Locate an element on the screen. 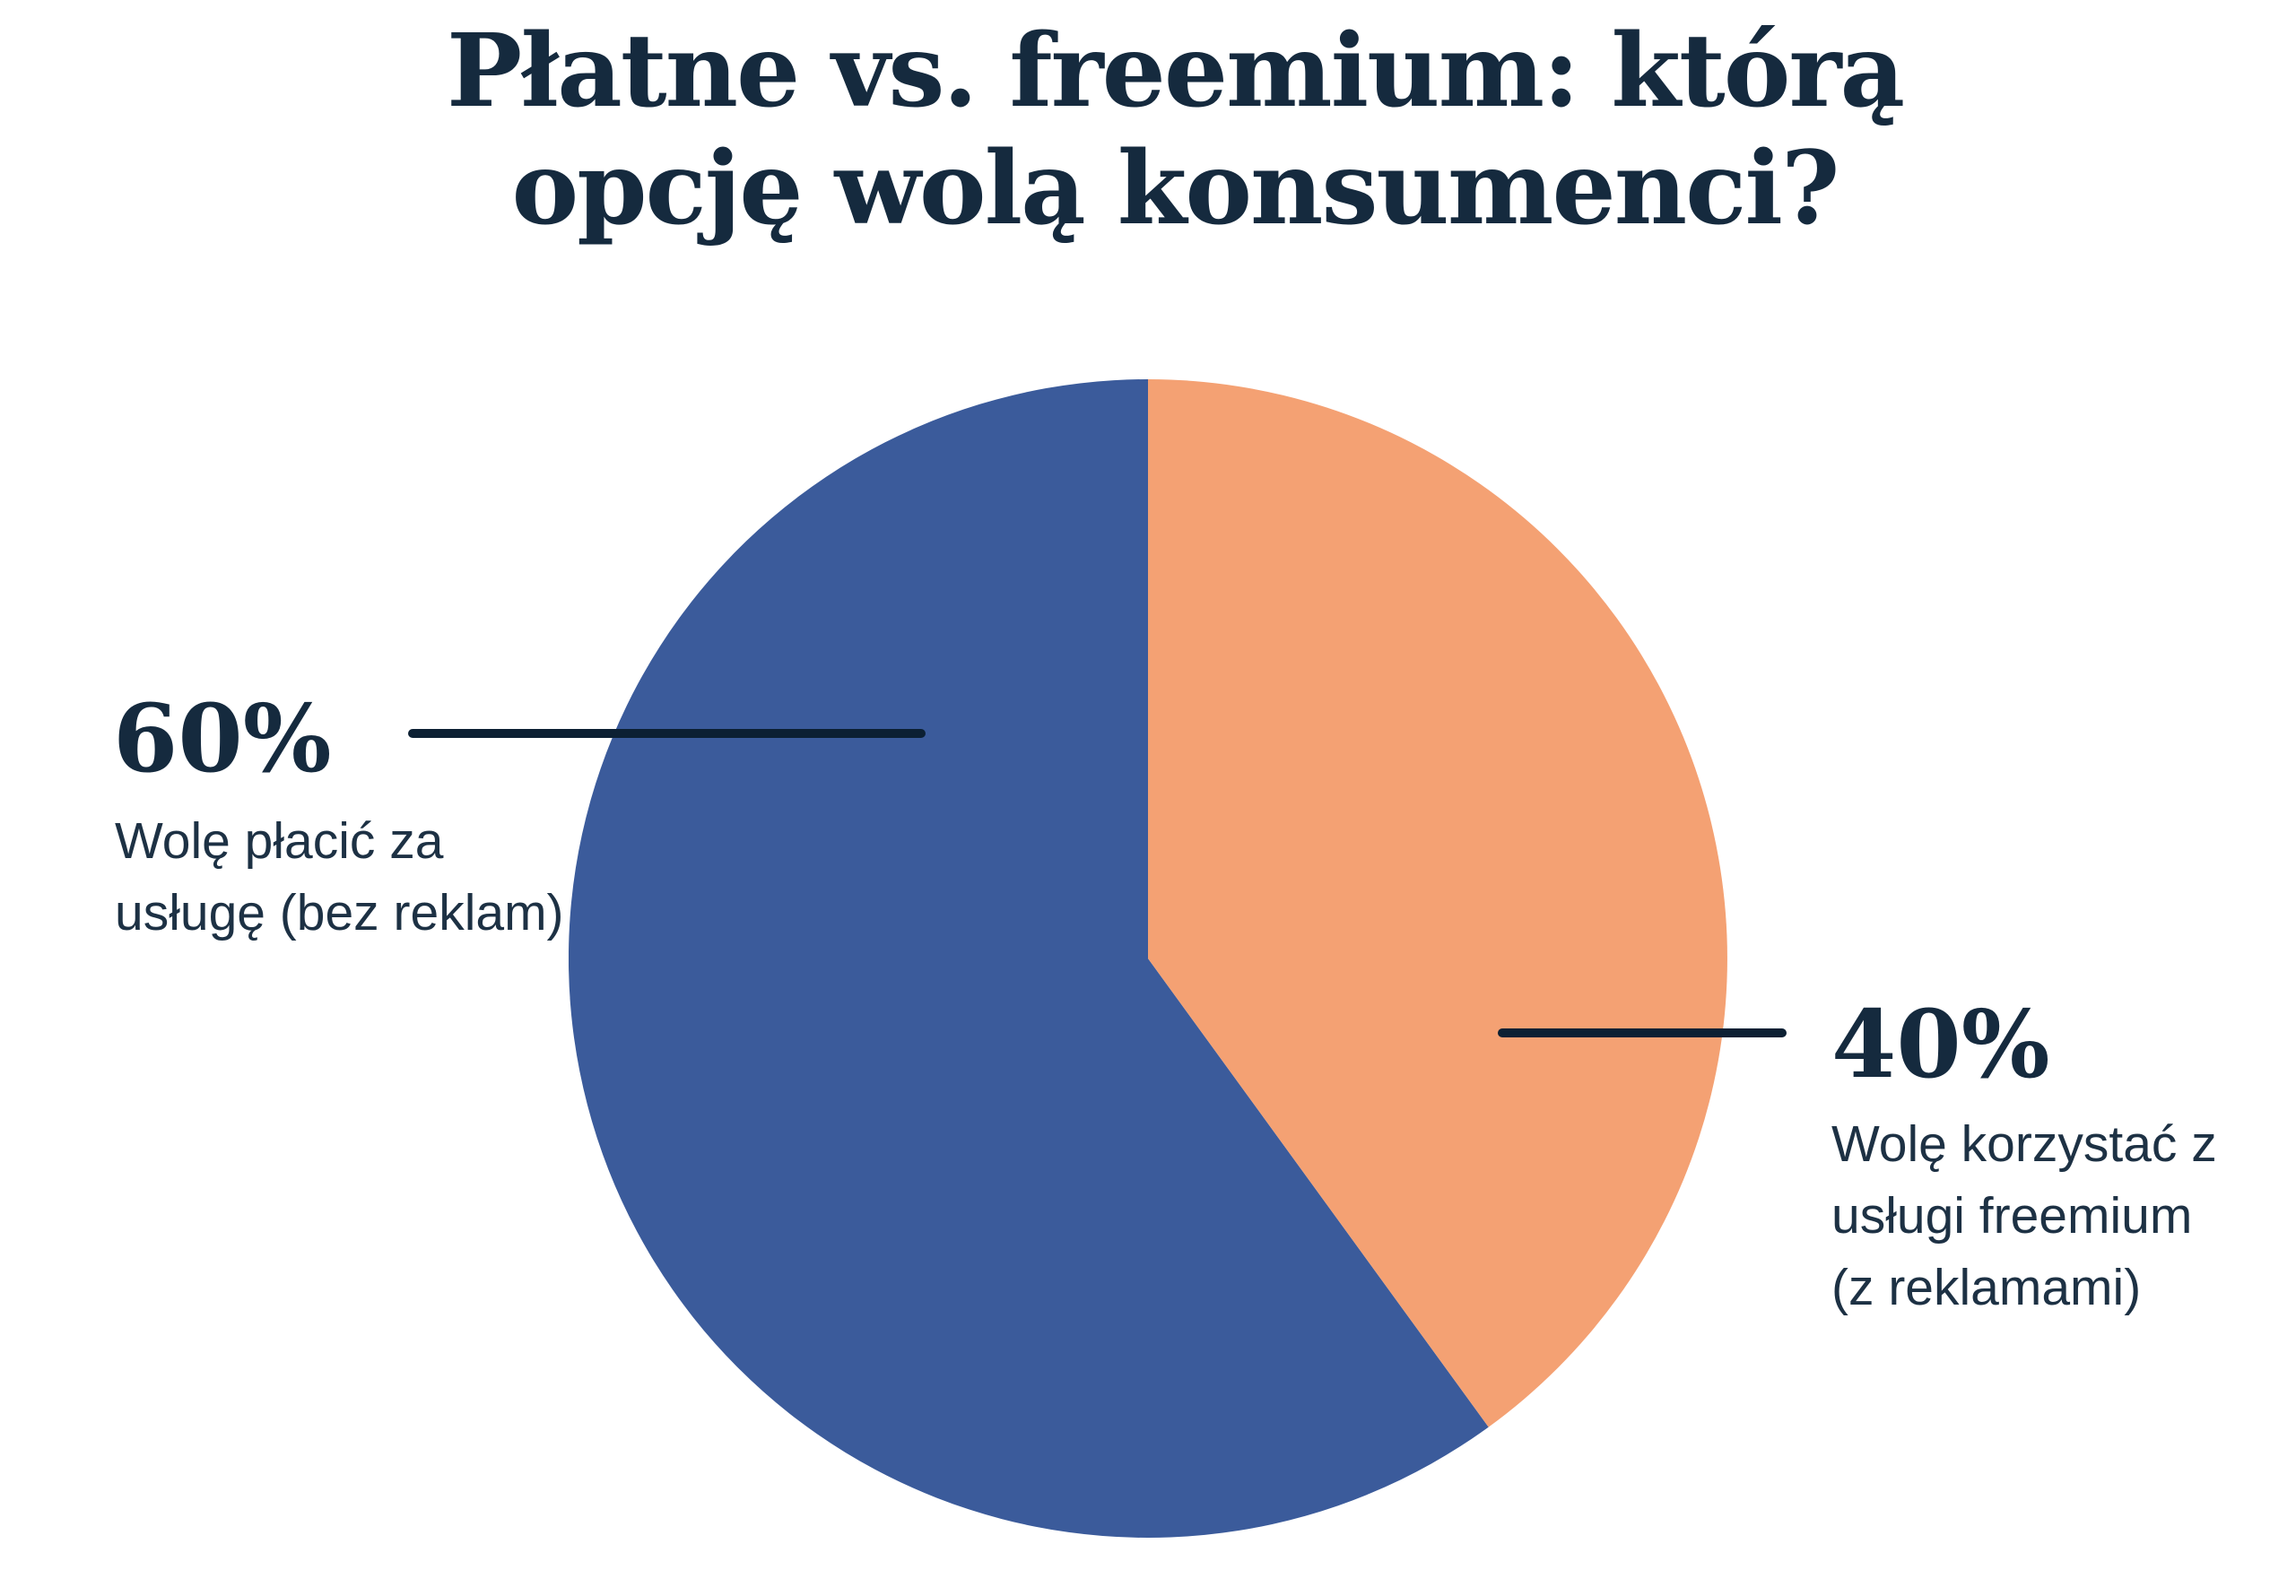 This screenshot has width=2296, height=1596. slice-description-paid-line1: Wolę płacić za is located at coordinates (279, 841).